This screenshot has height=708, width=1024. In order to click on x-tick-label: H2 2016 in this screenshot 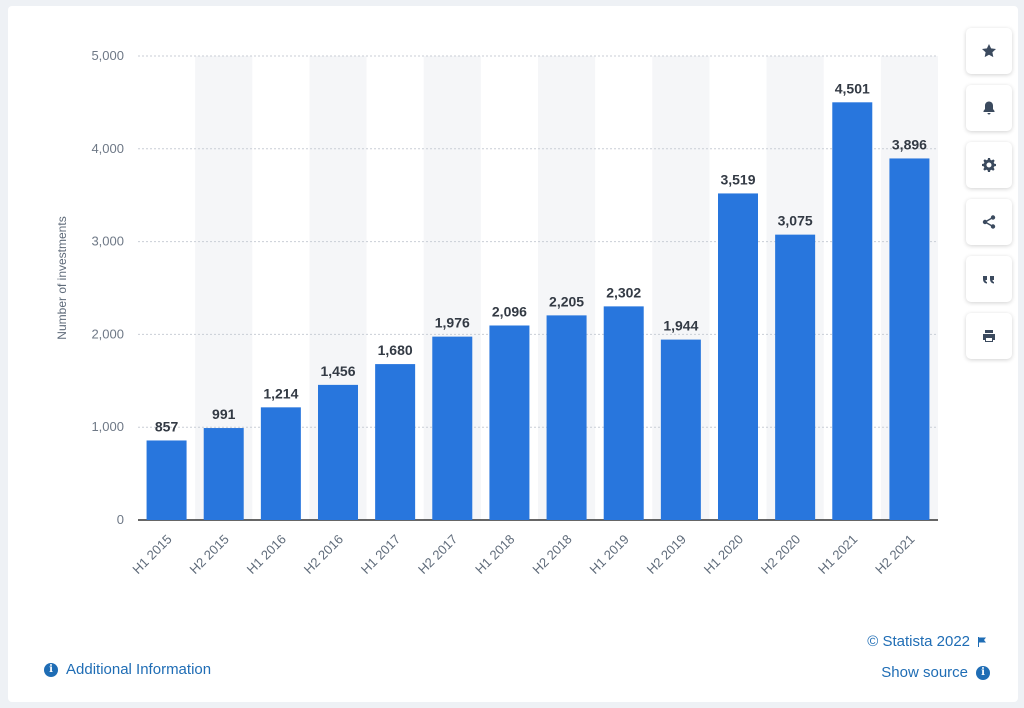, I will do `click(323, 554)`.